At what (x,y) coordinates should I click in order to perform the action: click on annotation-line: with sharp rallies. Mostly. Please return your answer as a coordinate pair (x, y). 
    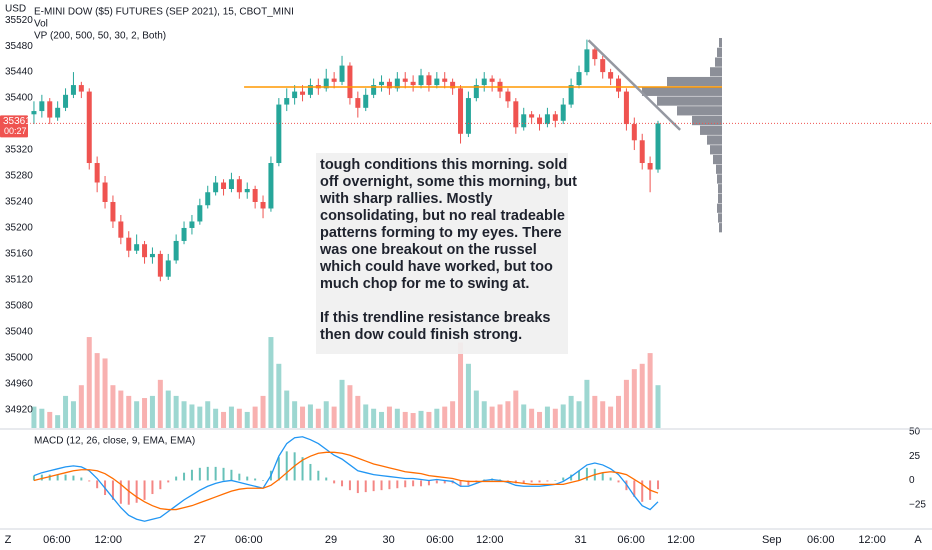
    Looking at the image, I should click on (405, 199).